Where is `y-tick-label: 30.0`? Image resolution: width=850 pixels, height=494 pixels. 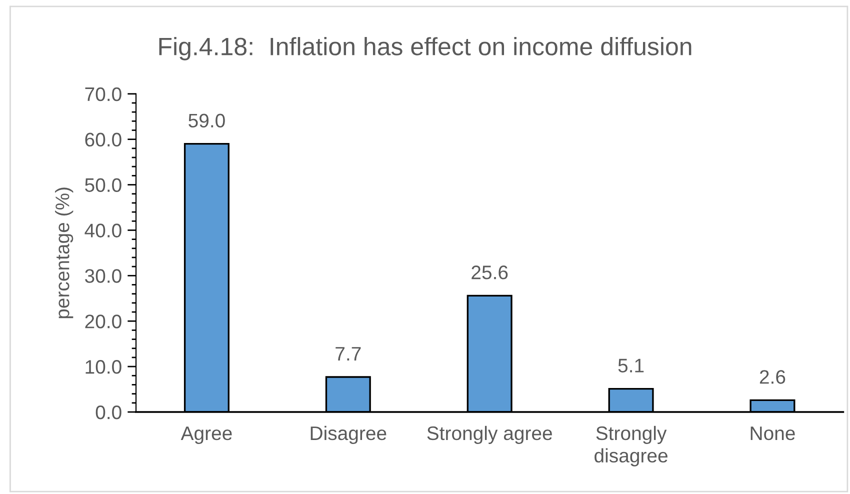
y-tick-label: 30.0 is located at coordinates (103, 276).